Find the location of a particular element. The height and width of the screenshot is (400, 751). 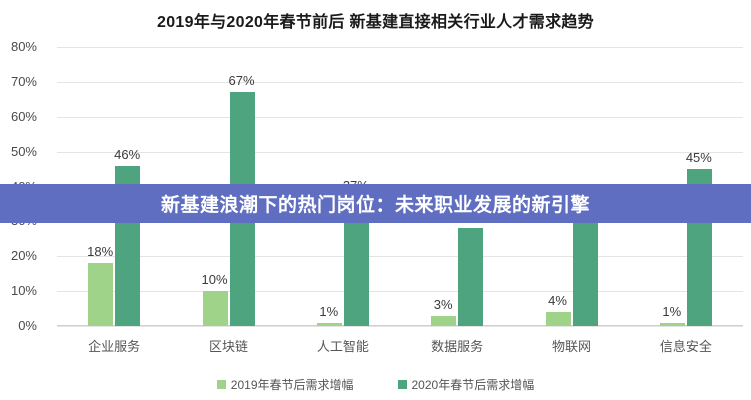

x-axis-category-label: 物联网 is located at coordinates (571, 346).